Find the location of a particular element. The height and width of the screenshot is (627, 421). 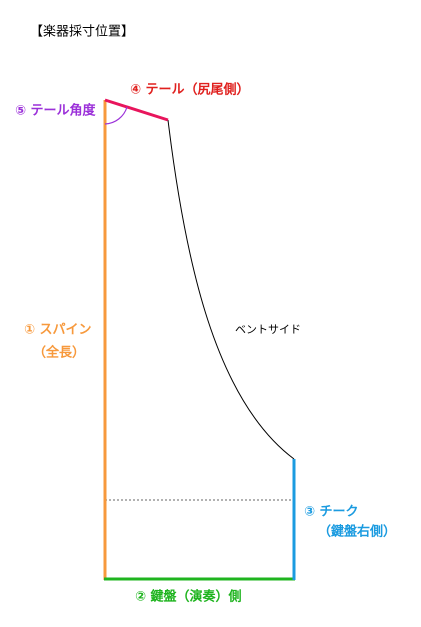

cheek-label: ③ チーク is located at coordinates (331, 512).